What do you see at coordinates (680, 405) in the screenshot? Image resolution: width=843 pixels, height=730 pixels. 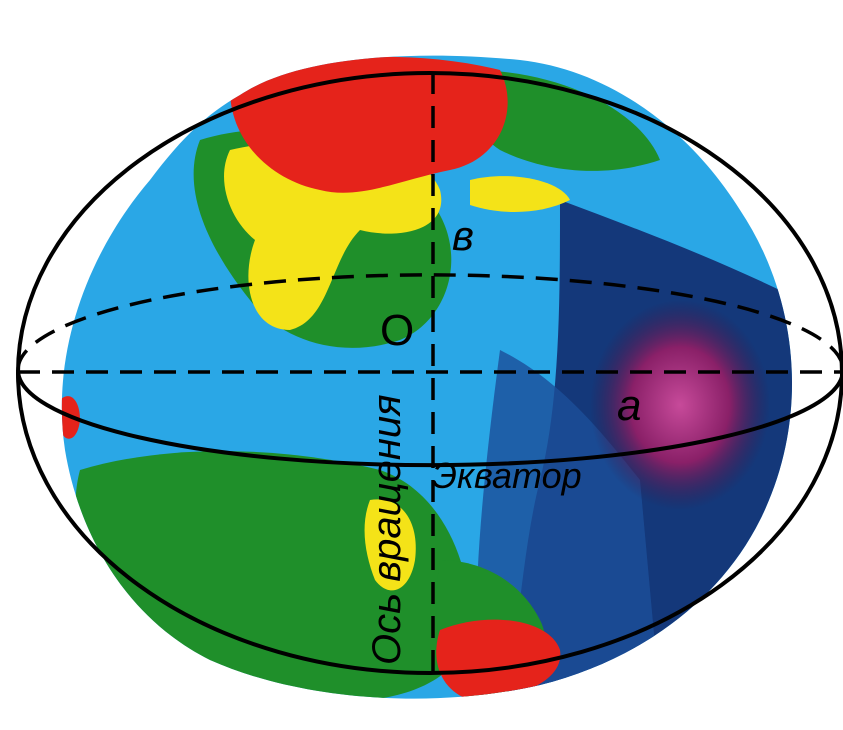 I see `magenta-depression` at bounding box center [680, 405].